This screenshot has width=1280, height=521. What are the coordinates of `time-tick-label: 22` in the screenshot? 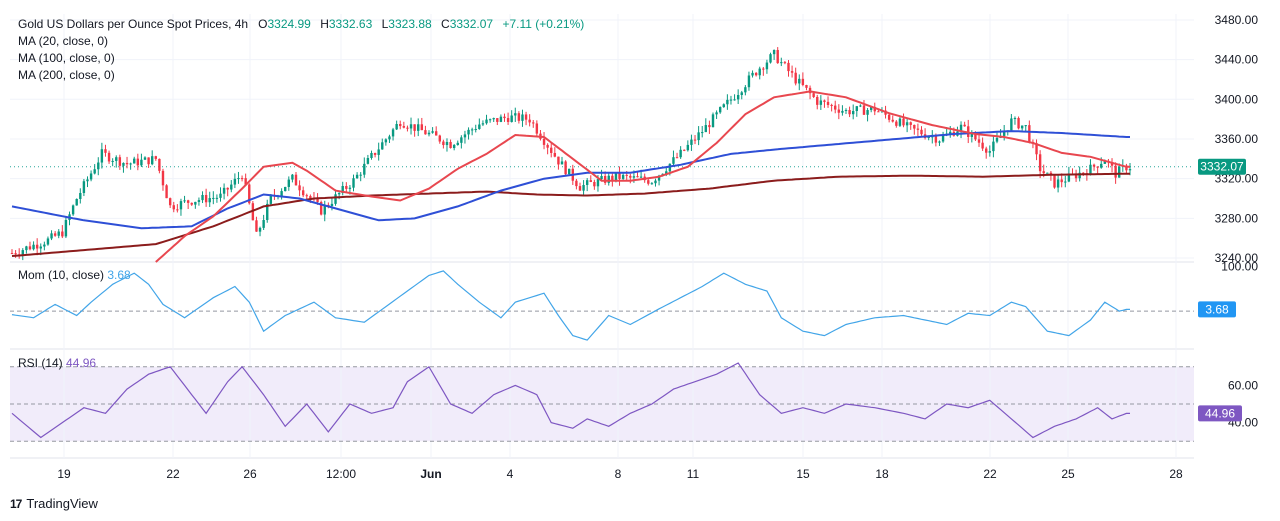 It's located at (173, 474).